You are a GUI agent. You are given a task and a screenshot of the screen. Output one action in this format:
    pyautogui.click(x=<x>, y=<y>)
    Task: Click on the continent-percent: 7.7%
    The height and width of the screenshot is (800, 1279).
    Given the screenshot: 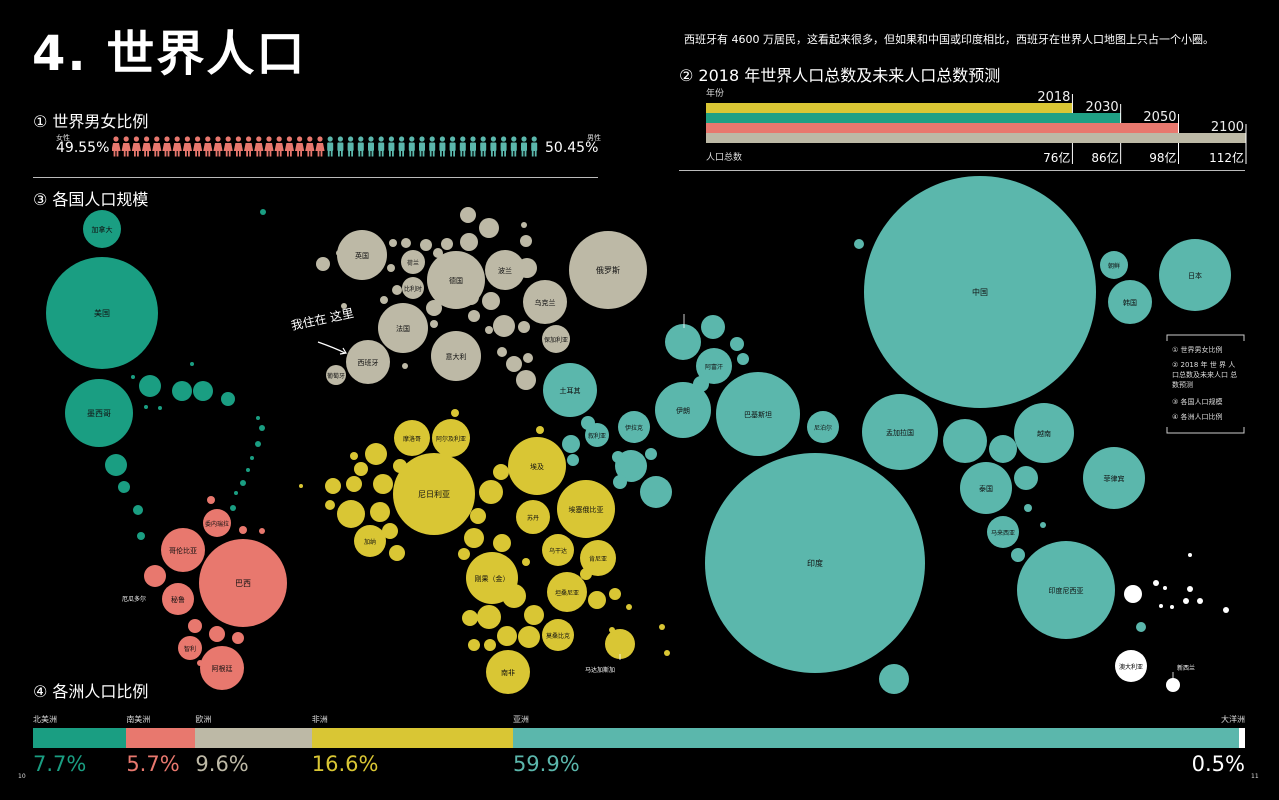 What is the action you would take?
    pyautogui.click(x=60, y=764)
    